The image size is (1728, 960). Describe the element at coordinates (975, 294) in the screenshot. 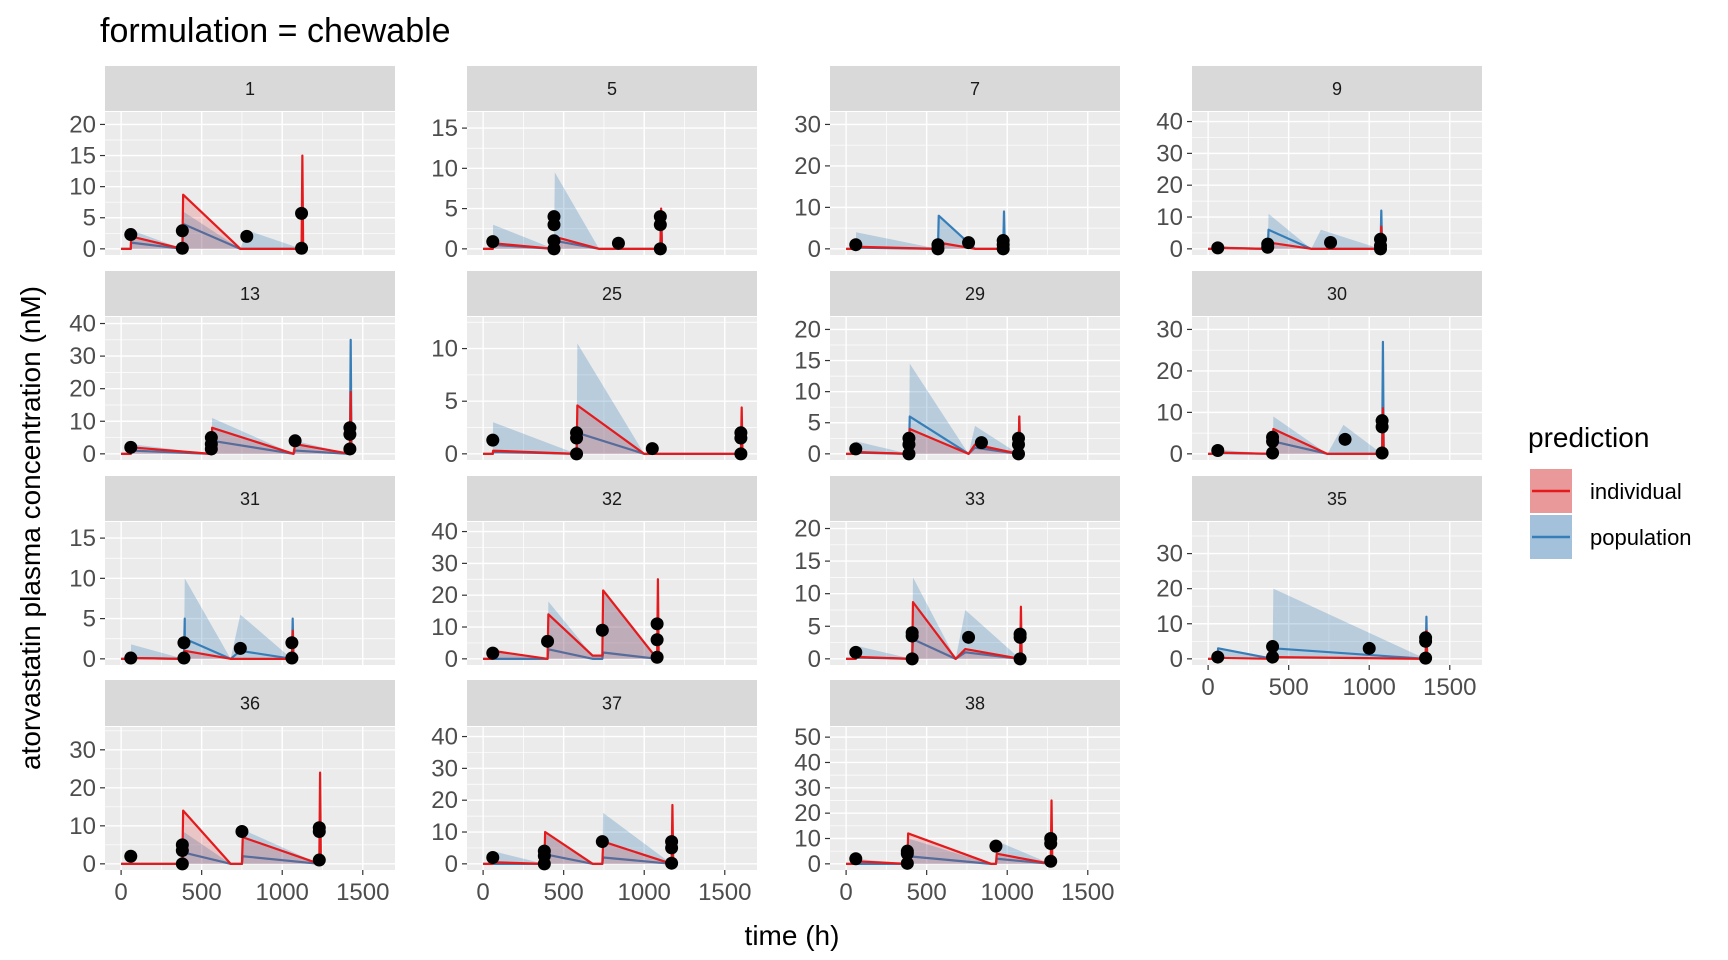

I see `facet-strip-label: 29` at that location.